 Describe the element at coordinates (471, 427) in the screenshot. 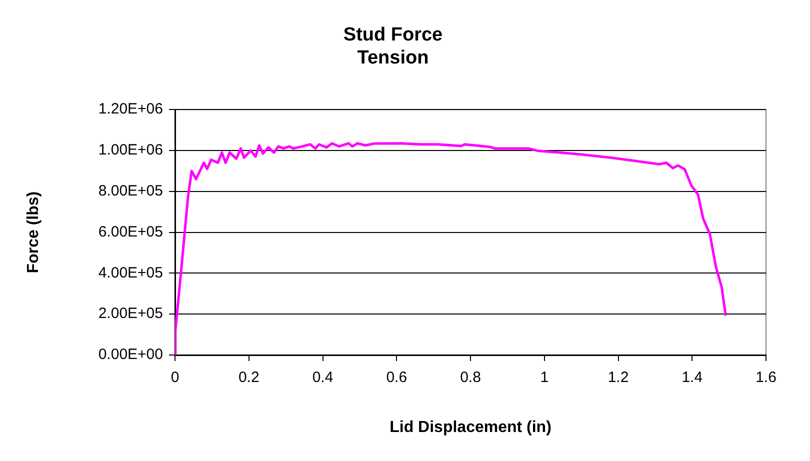

I see `x-axis-title: Lid Displacement (in)` at that location.